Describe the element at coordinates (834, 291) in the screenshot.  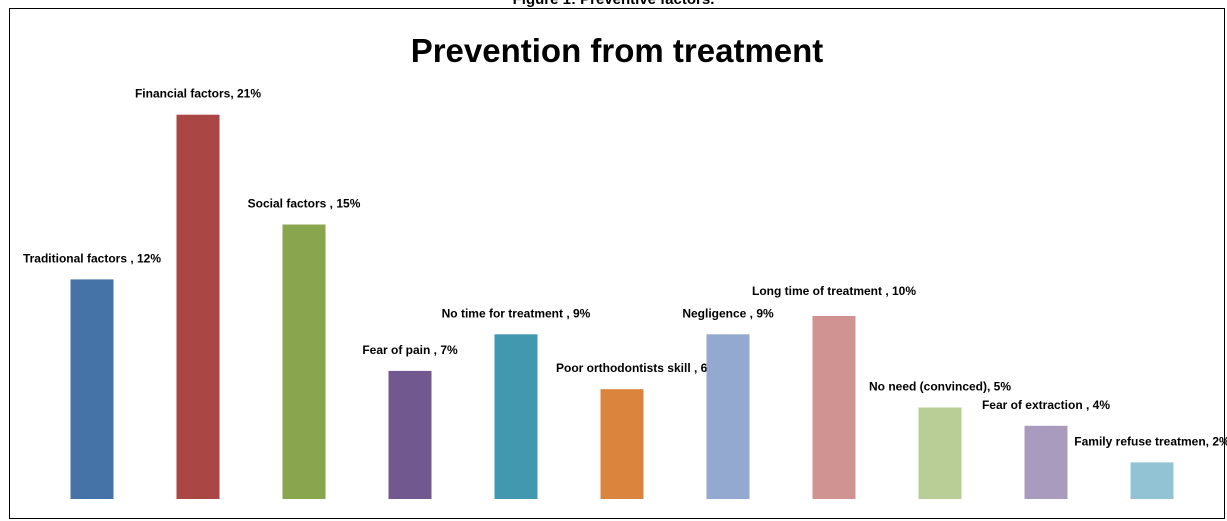
I see `data-label: Long time of treatment , 10%` at that location.